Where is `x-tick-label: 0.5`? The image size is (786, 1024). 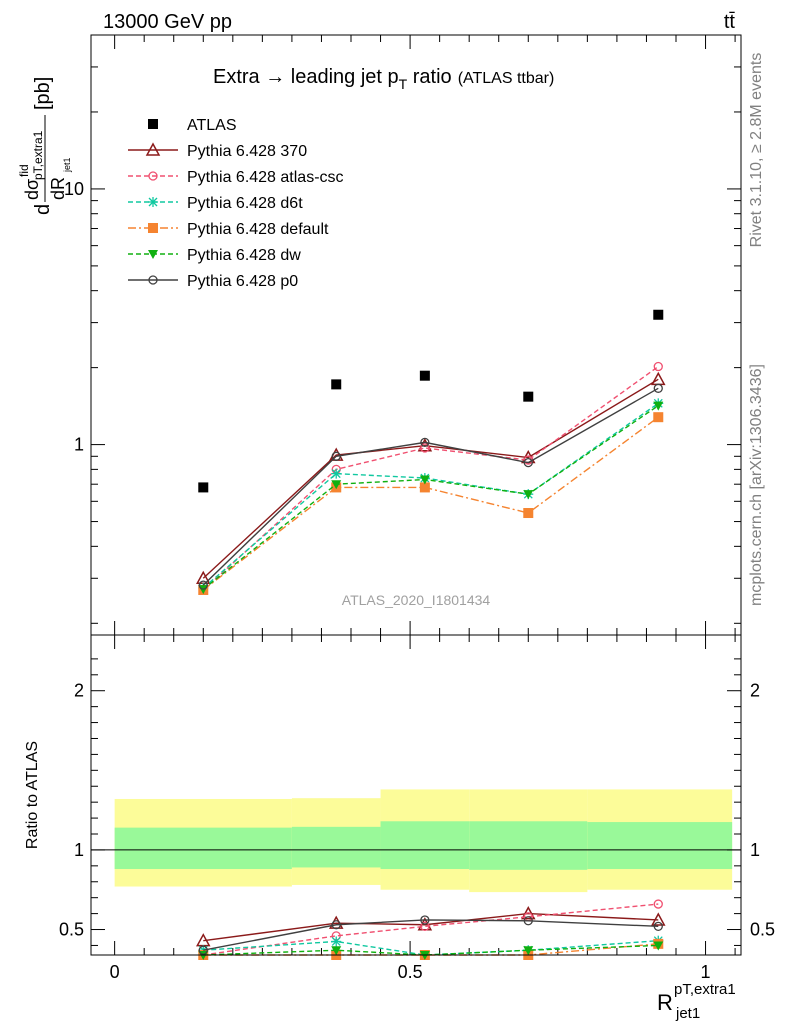
x-tick-label: 0.5 is located at coordinates (410, 972).